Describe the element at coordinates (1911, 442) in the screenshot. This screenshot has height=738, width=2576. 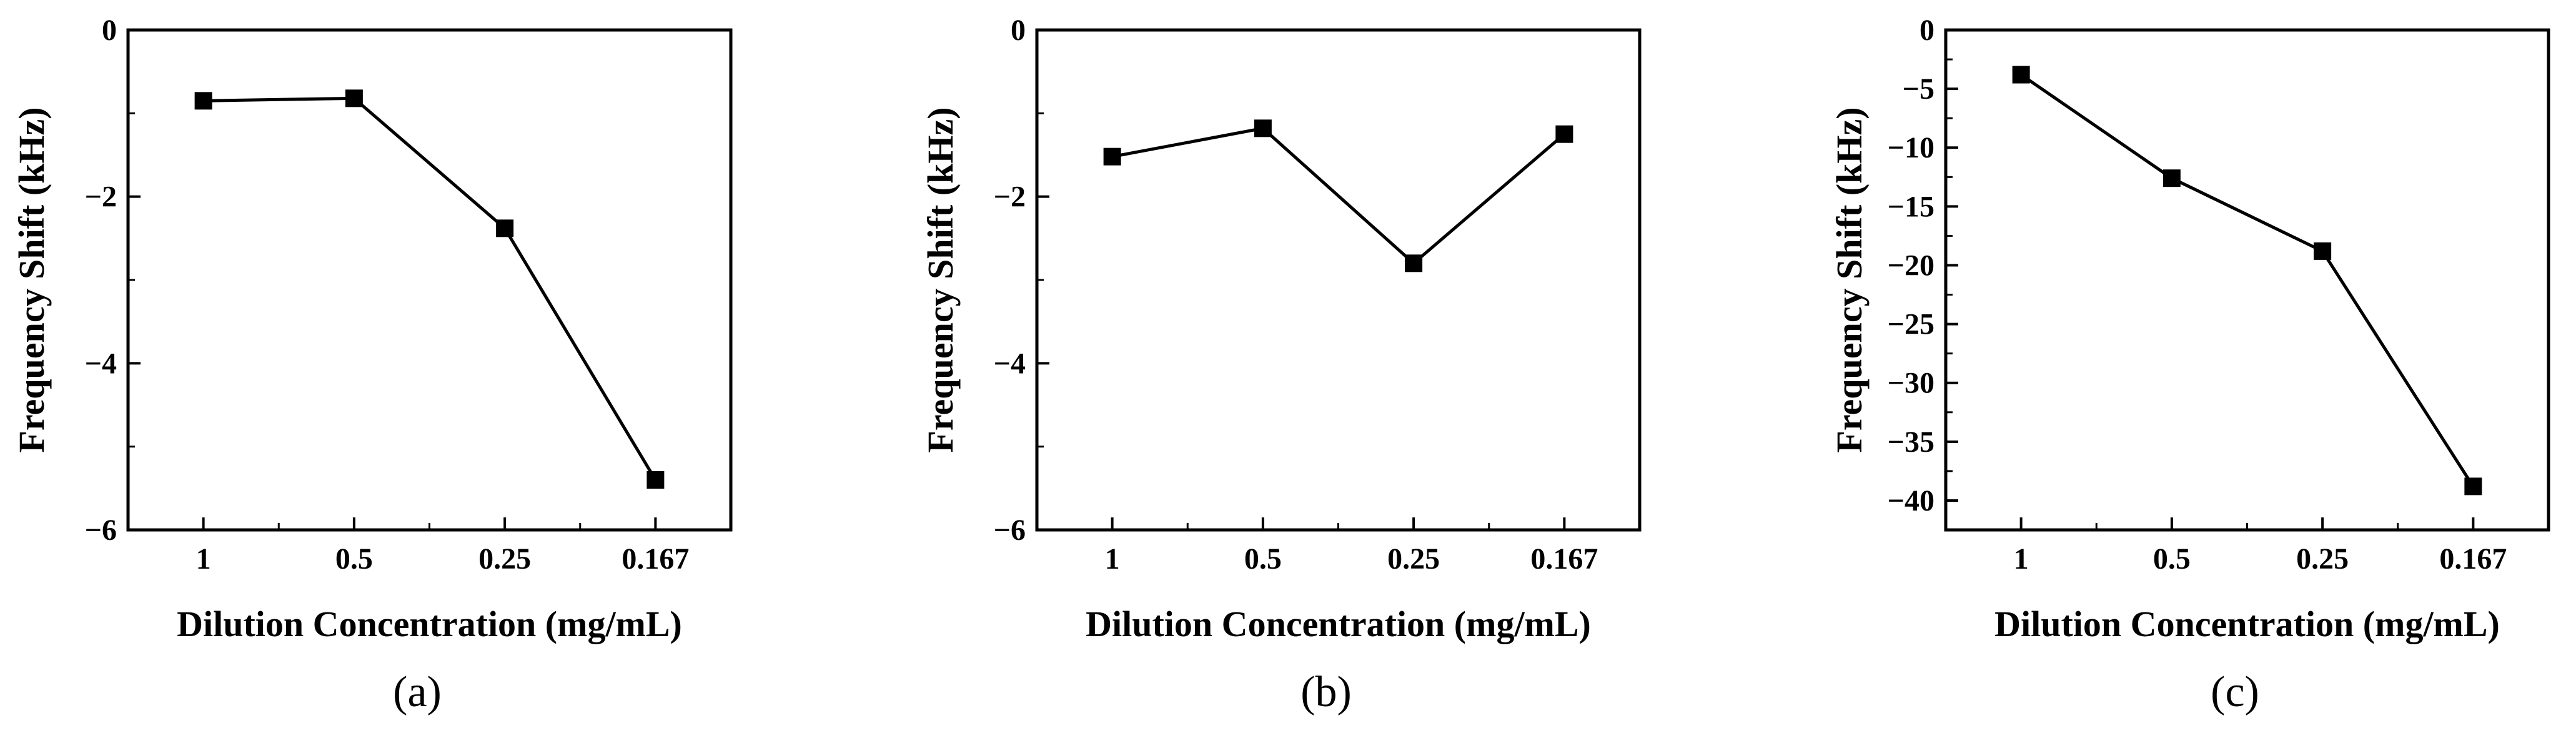
I see `y-tick-label: −35` at that location.